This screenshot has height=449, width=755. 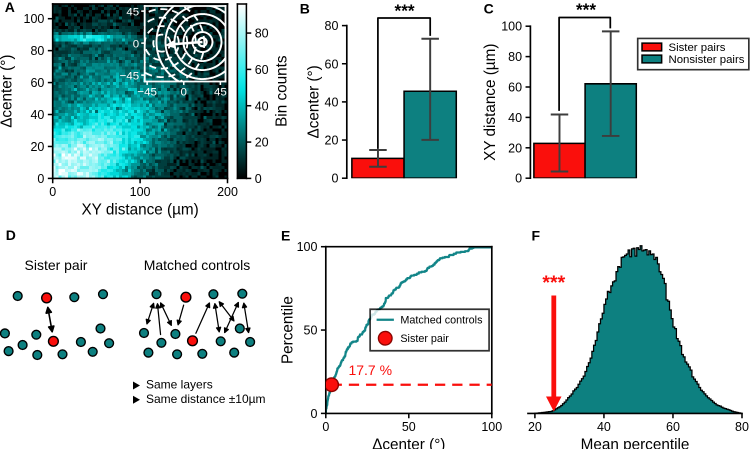 I want to click on svg-text: Same distance ±10µm, so click(x=206, y=399).